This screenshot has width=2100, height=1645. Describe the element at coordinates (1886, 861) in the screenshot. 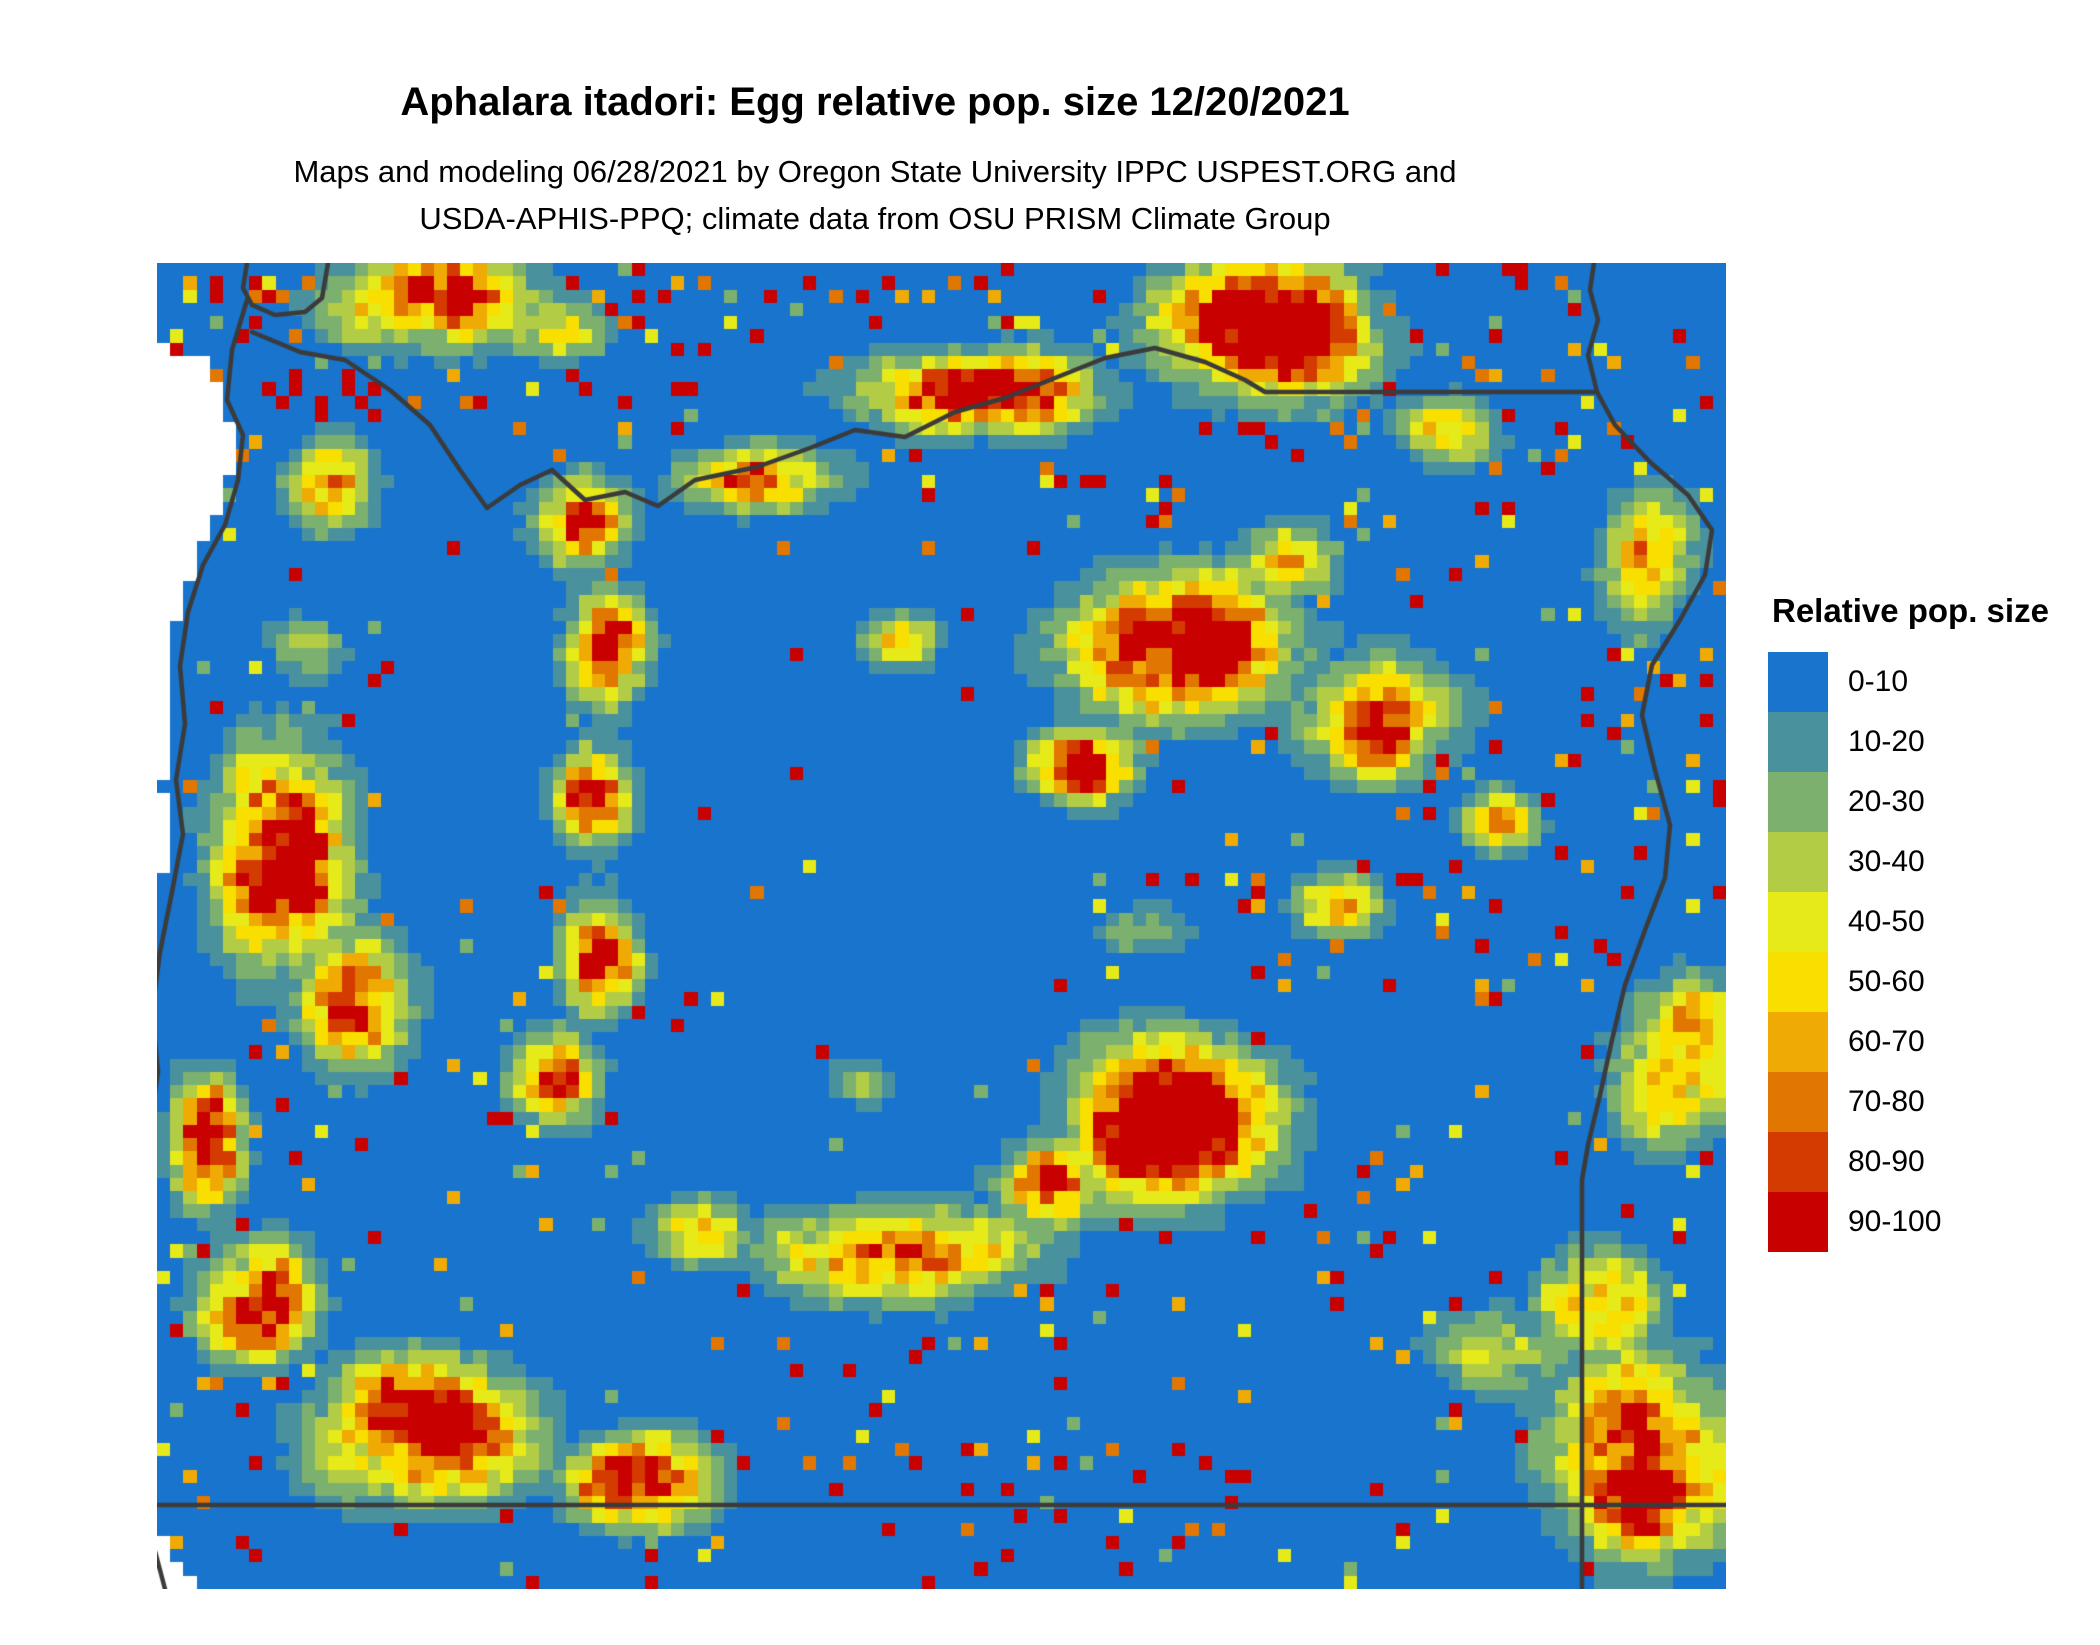

I see `legend-label: 30-40` at that location.